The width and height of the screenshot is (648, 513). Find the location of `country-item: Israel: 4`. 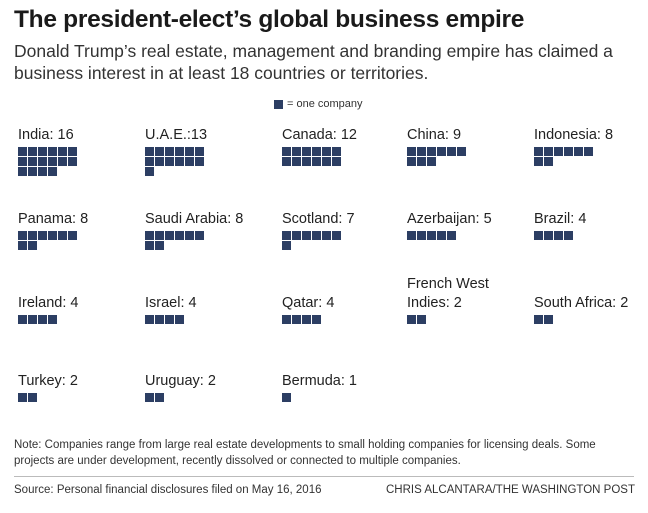

country-item: Israel: 4 is located at coordinates (215, 309).